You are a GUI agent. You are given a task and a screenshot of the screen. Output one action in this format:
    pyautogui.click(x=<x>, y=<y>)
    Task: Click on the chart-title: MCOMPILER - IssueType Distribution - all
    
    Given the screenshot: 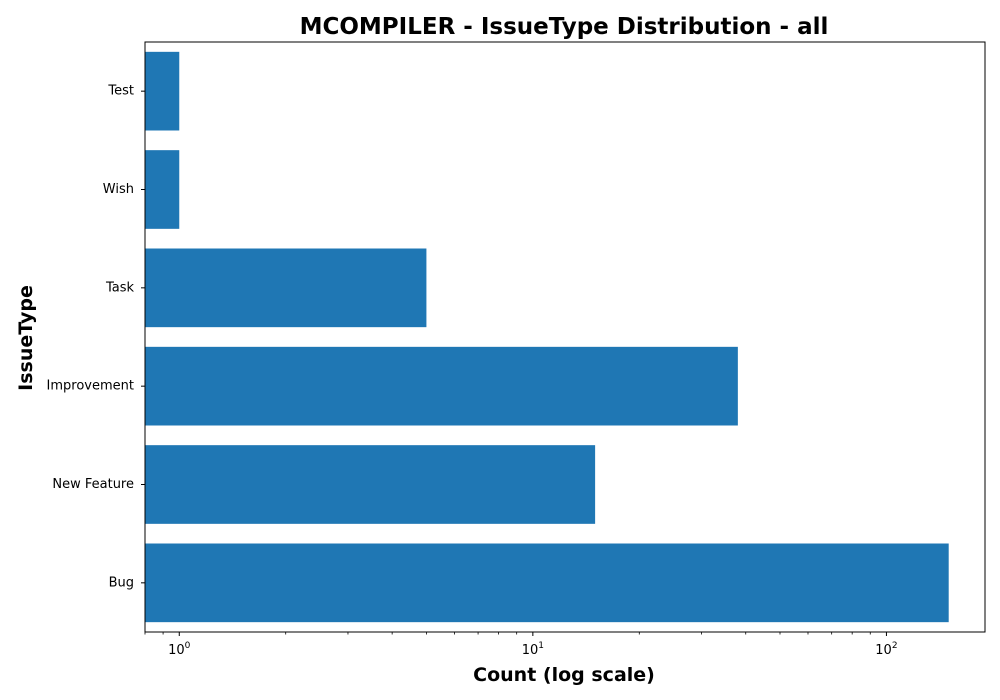 What is the action you would take?
    pyautogui.click(x=564, y=27)
    